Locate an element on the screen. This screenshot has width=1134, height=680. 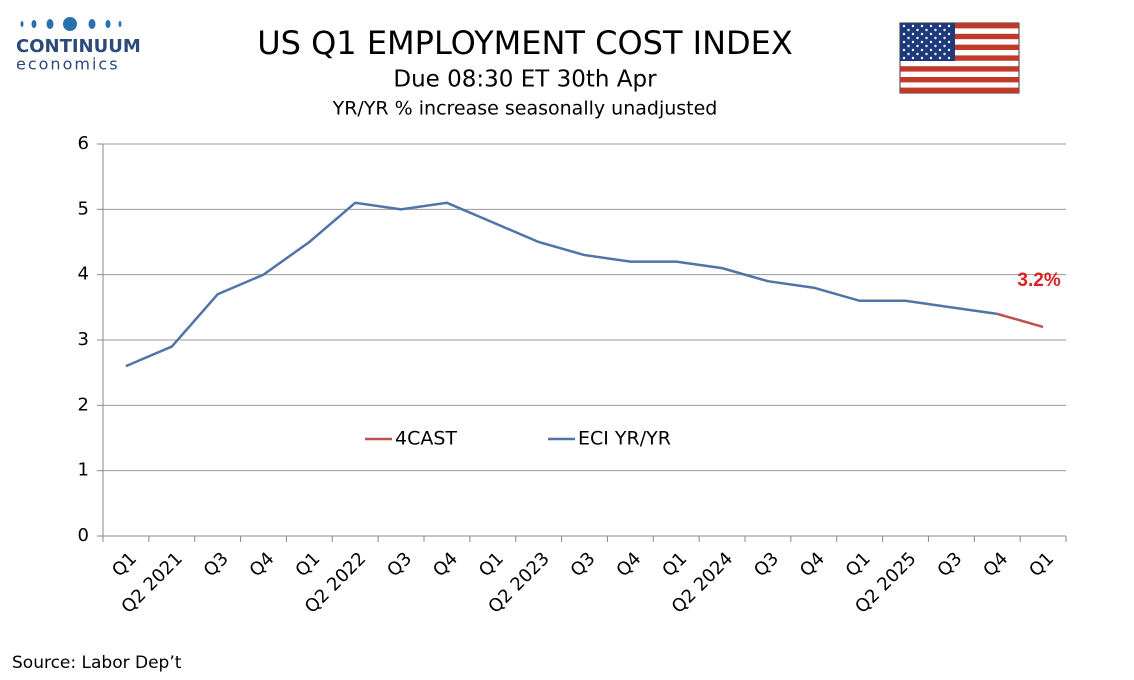
legend-label: 4CAST is located at coordinates (426, 439).